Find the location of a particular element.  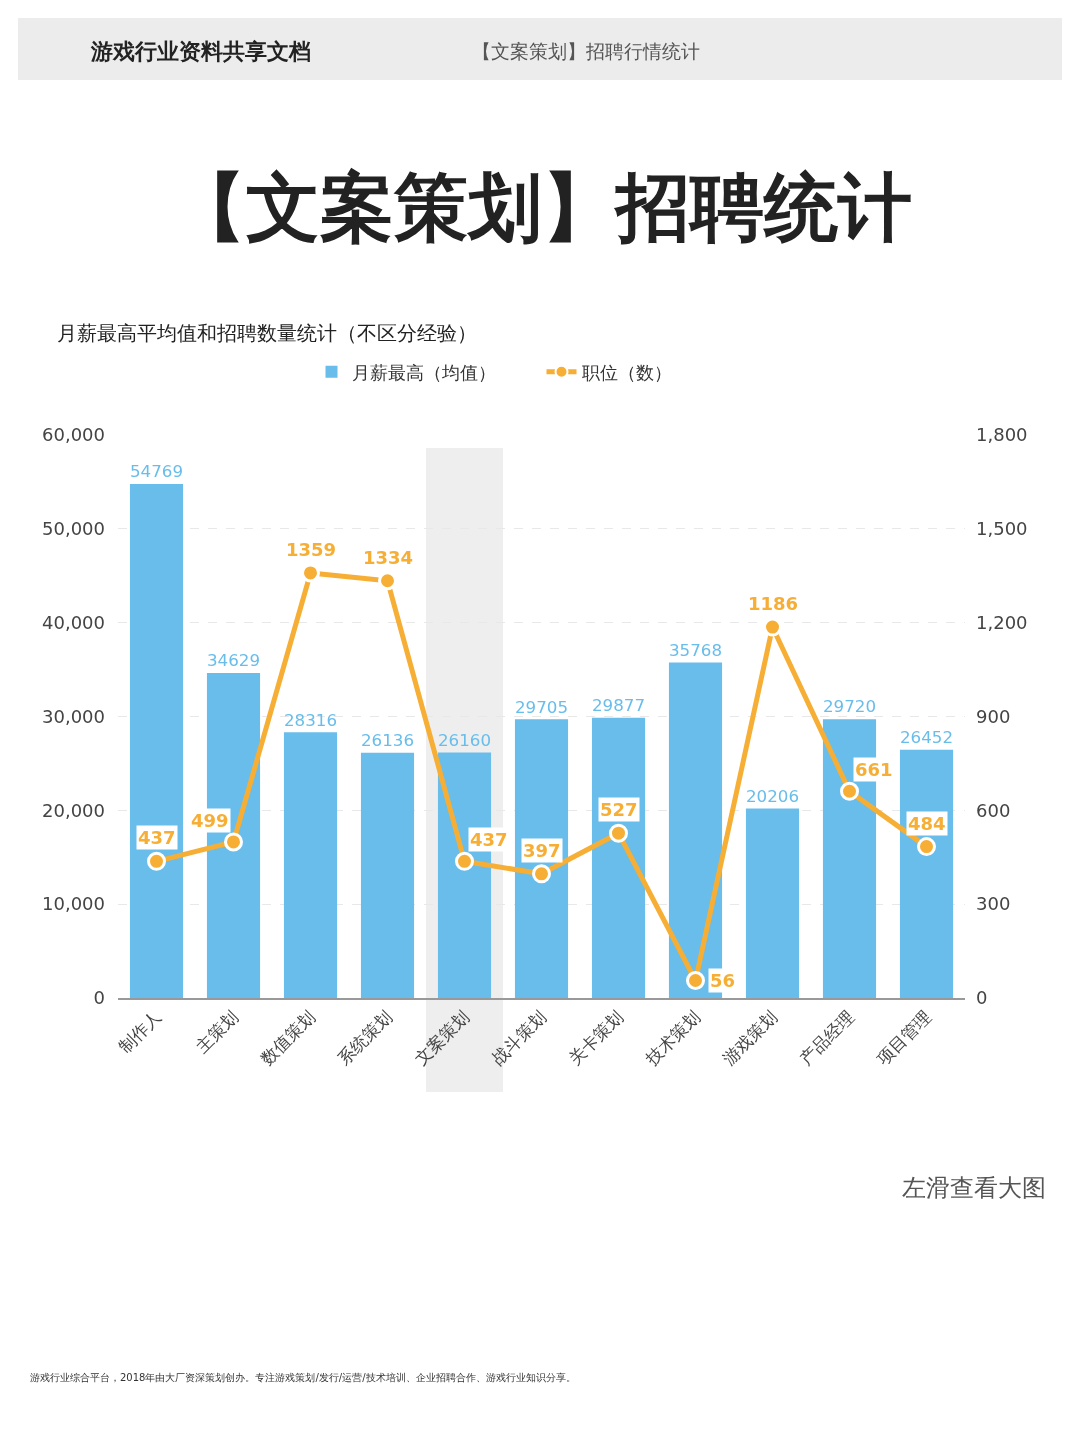

data-label: 1334 is located at coordinates (388, 557).